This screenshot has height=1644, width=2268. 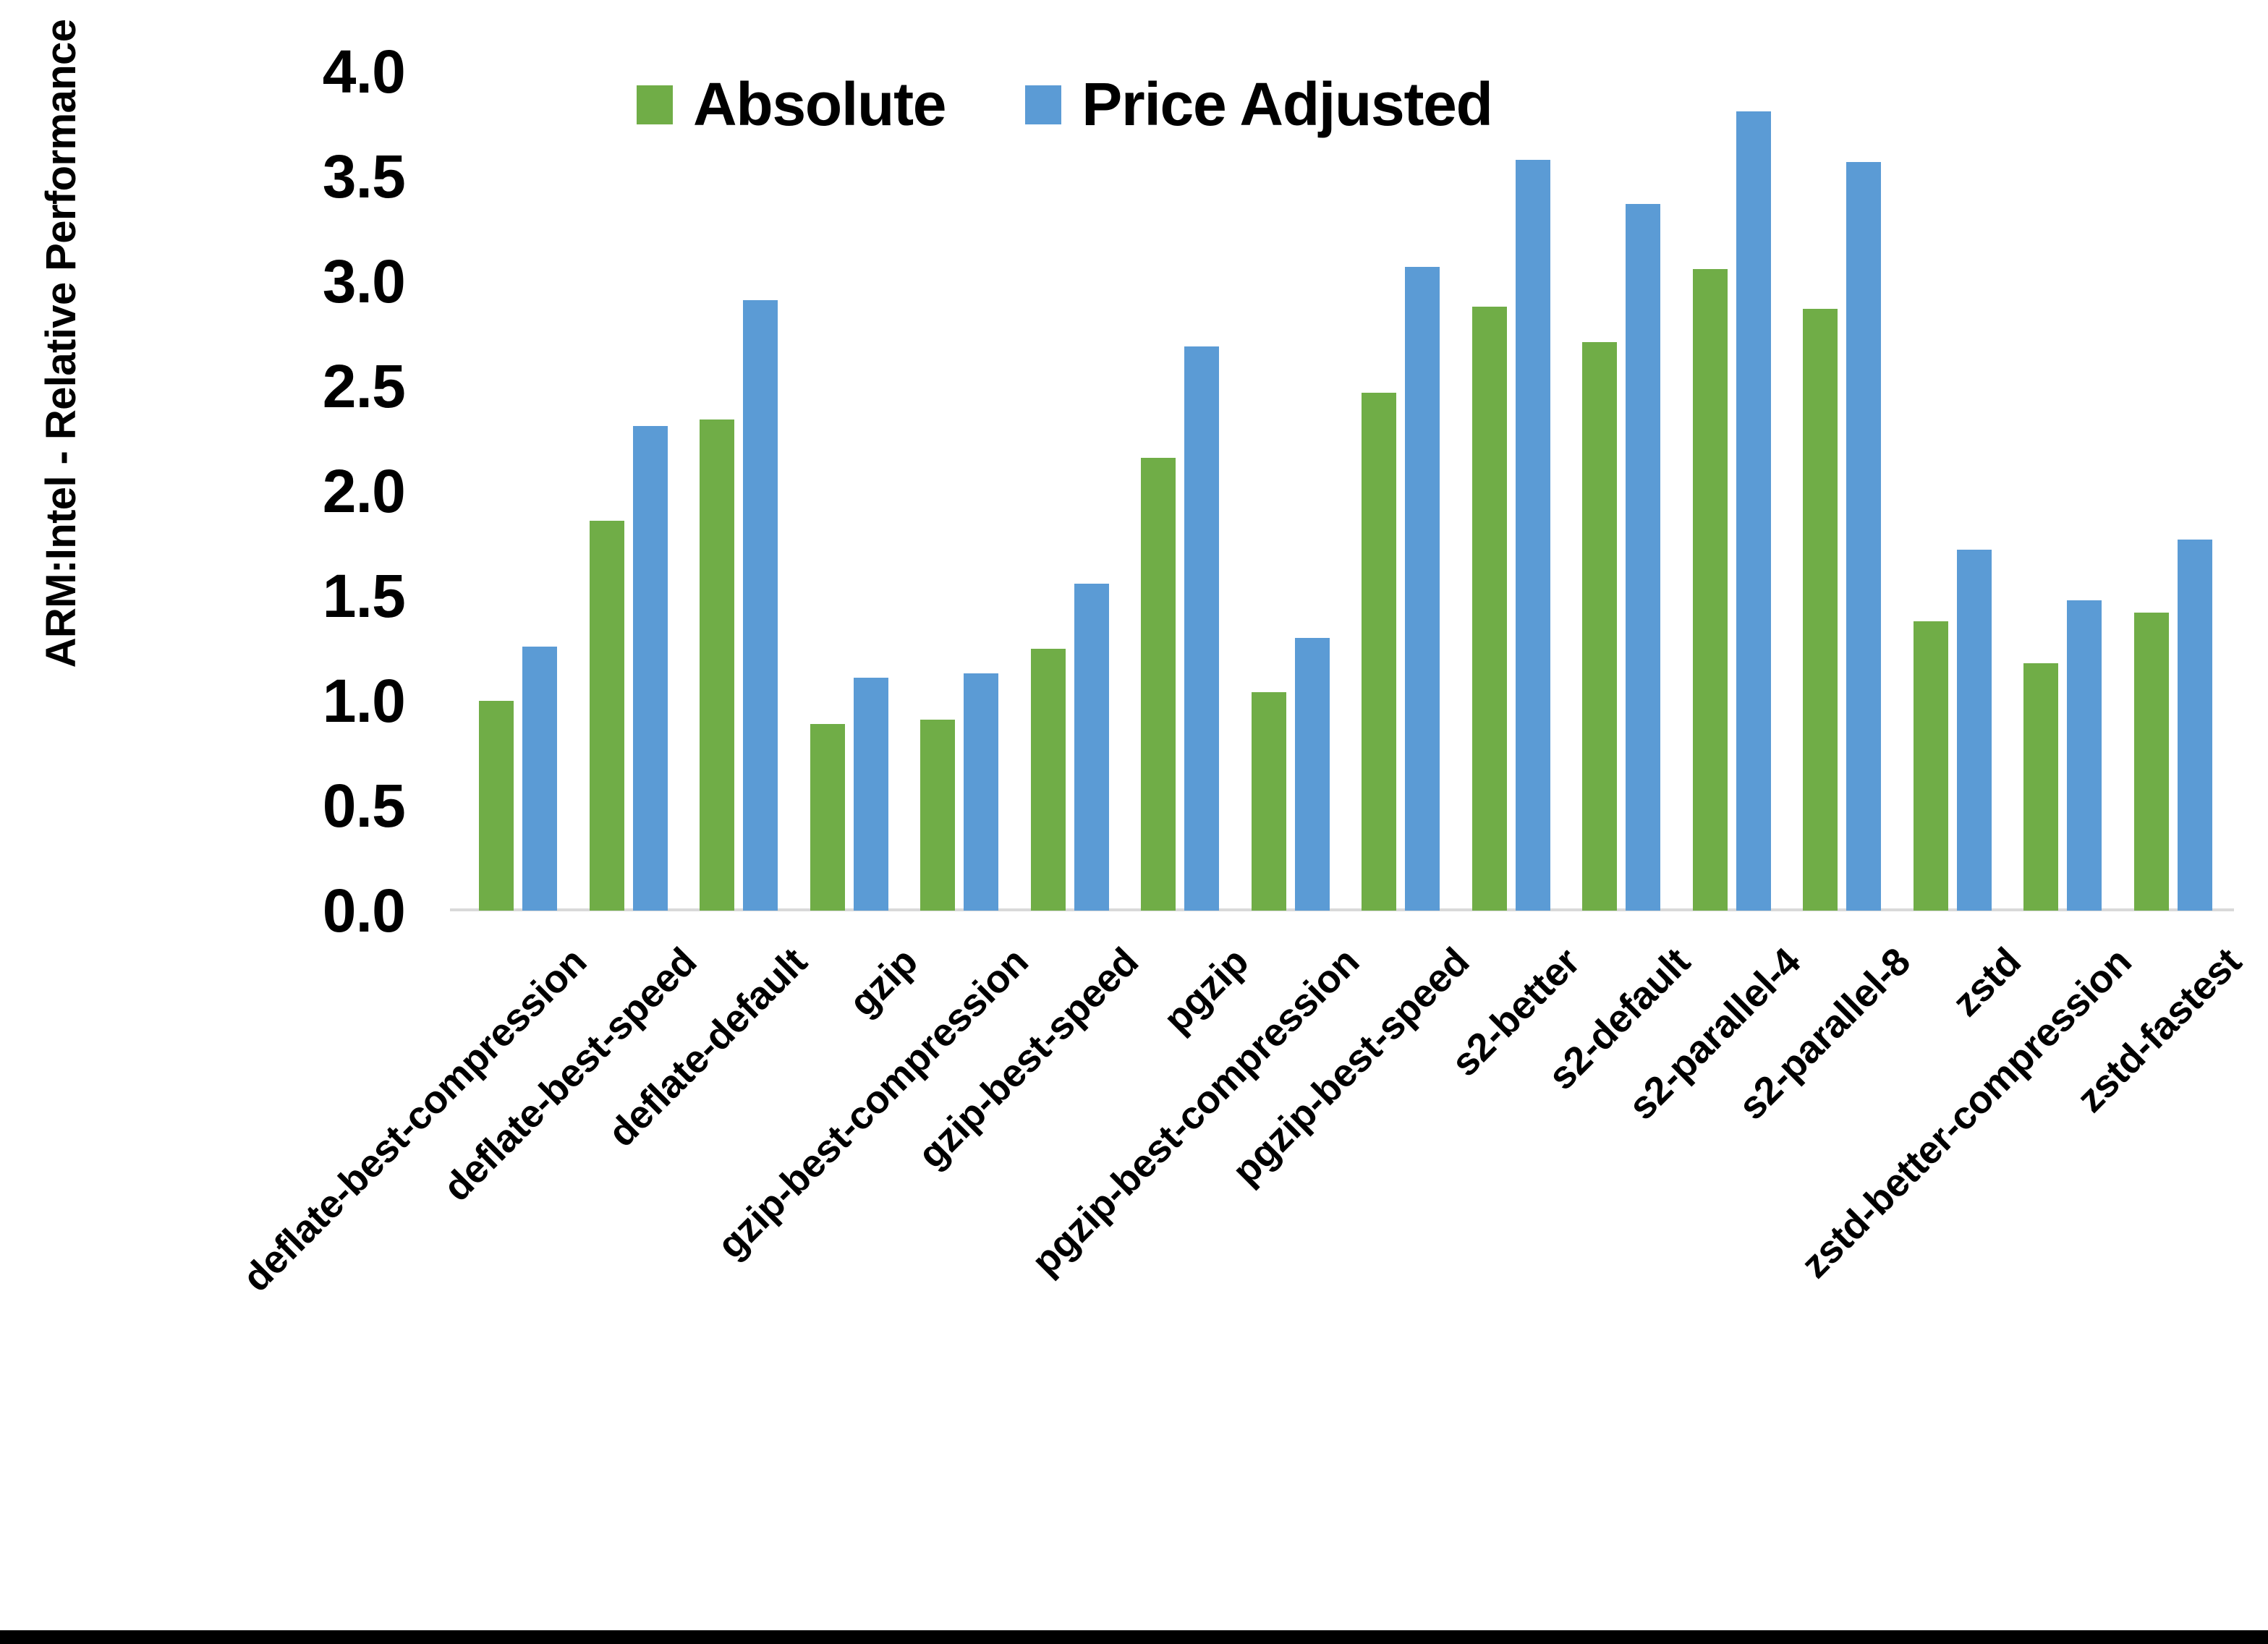 I want to click on bottom-border, so click(x=1134, y=1637).